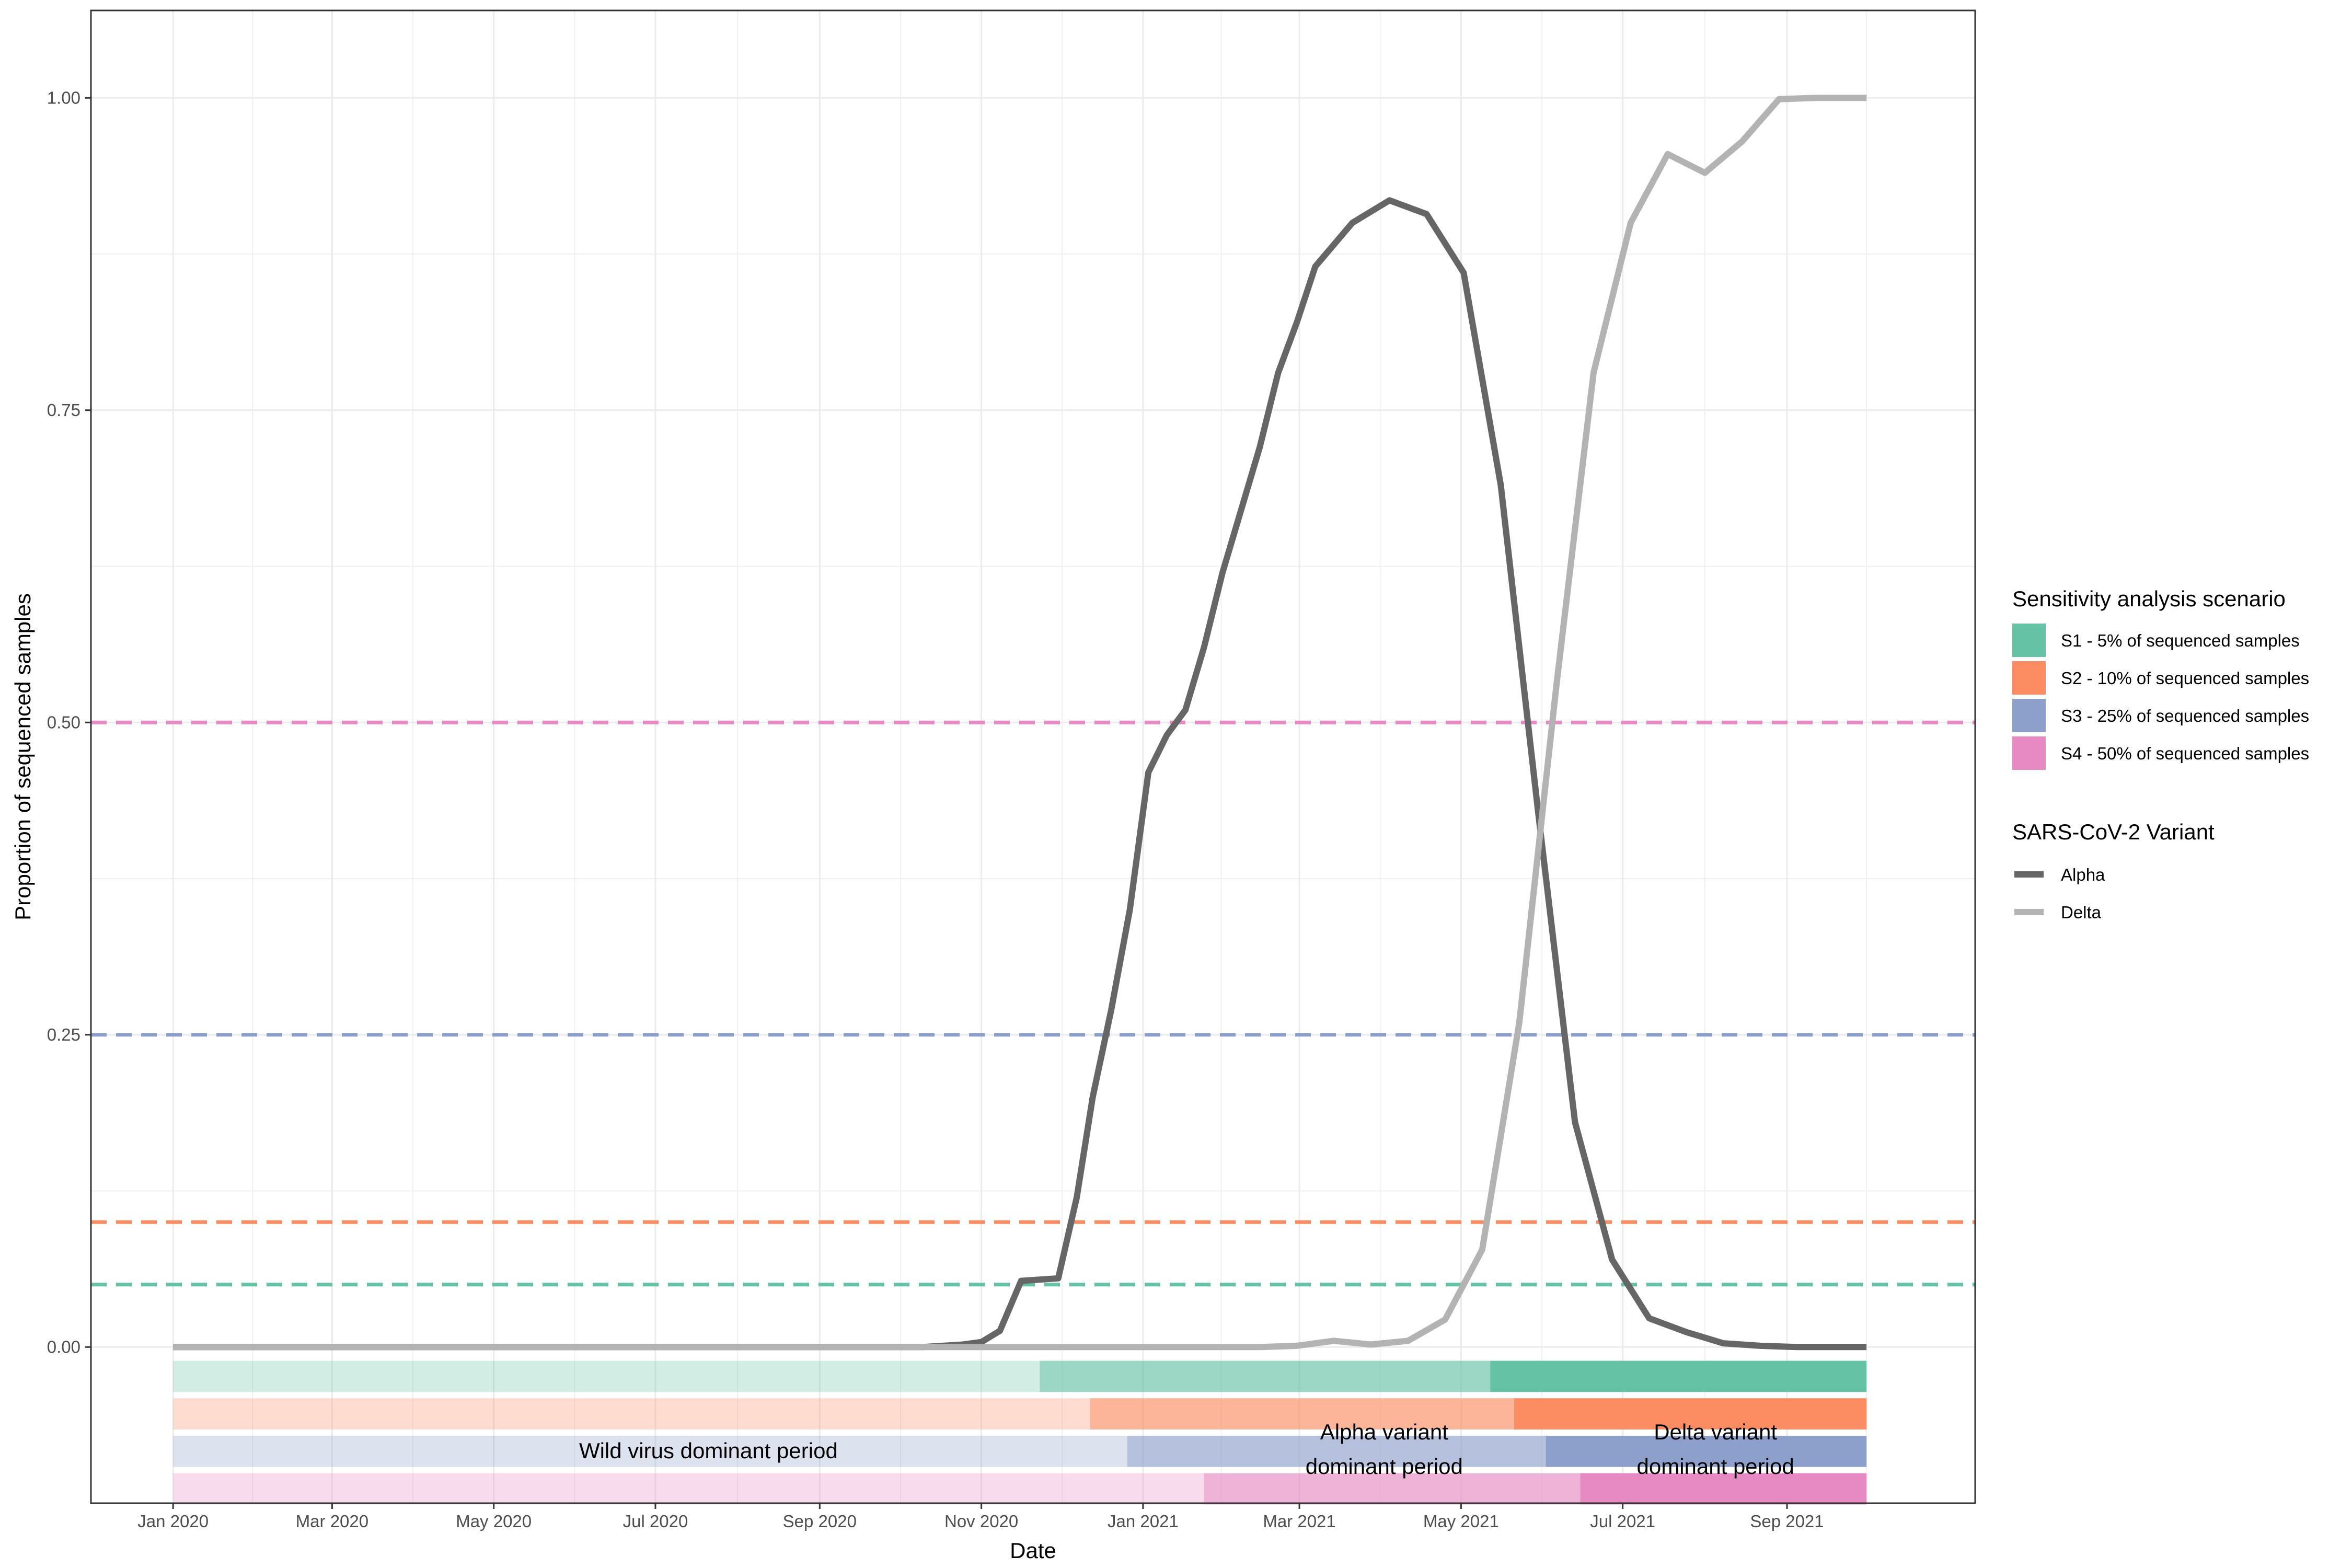 The height and width of the screenshot is (1568, 2352). Describe the element at coordinates (2185, 753) in the screenshot. I see `legend-label-scenario-4: S4 - 50% of sequenced samples` at that location.